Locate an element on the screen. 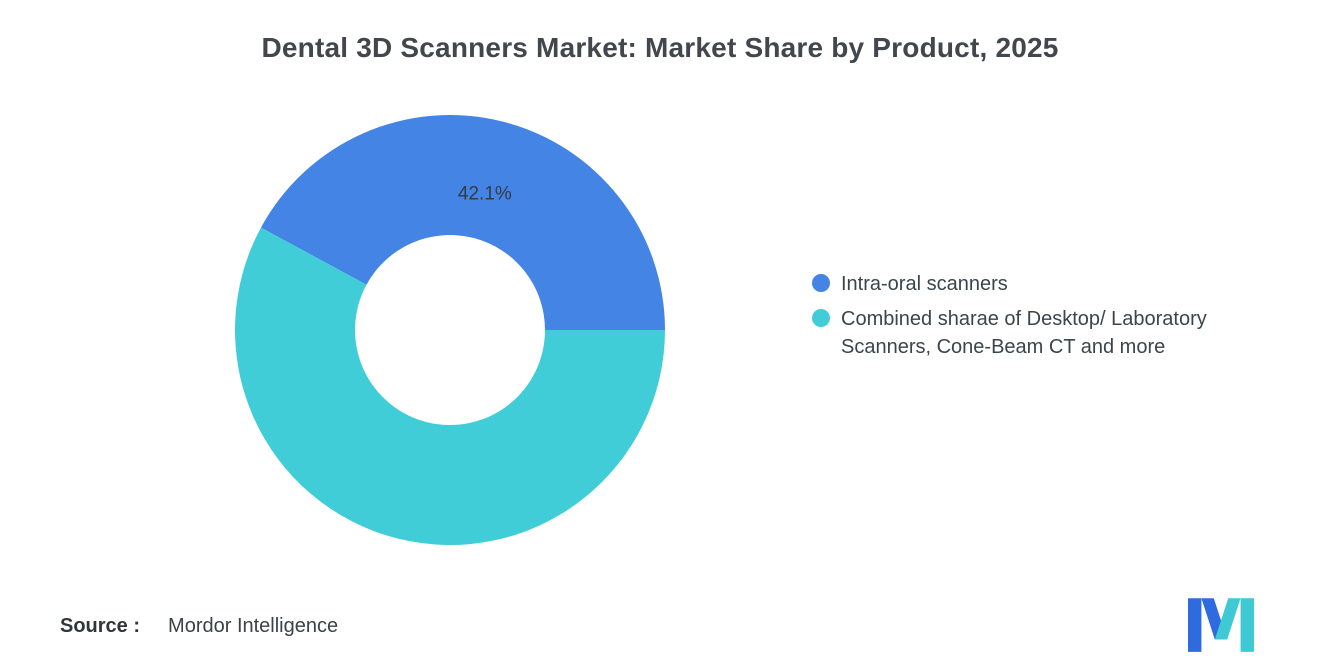 Image resolution: width=1320 pixels, height=665 pixels. mordor-intelligence-logo is located at coordinates (1221, 624).